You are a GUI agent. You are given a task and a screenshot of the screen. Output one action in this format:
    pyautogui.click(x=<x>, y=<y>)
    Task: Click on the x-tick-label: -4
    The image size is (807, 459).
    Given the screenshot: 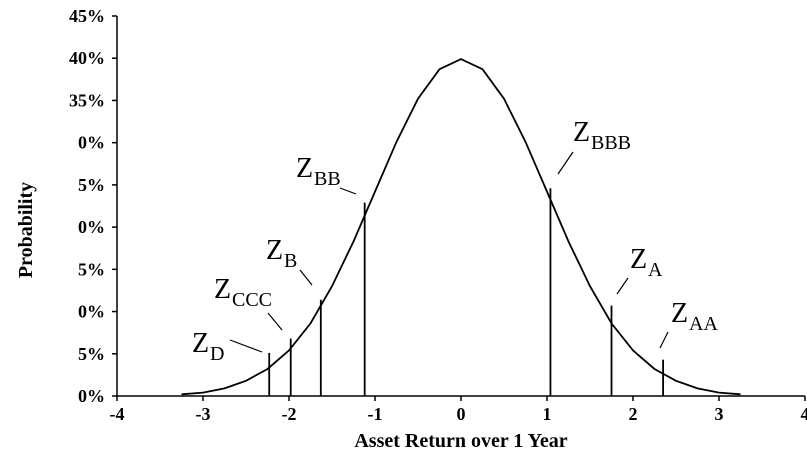 What is the action you would take?
    pyautogui.click(x=117, y=414)
    